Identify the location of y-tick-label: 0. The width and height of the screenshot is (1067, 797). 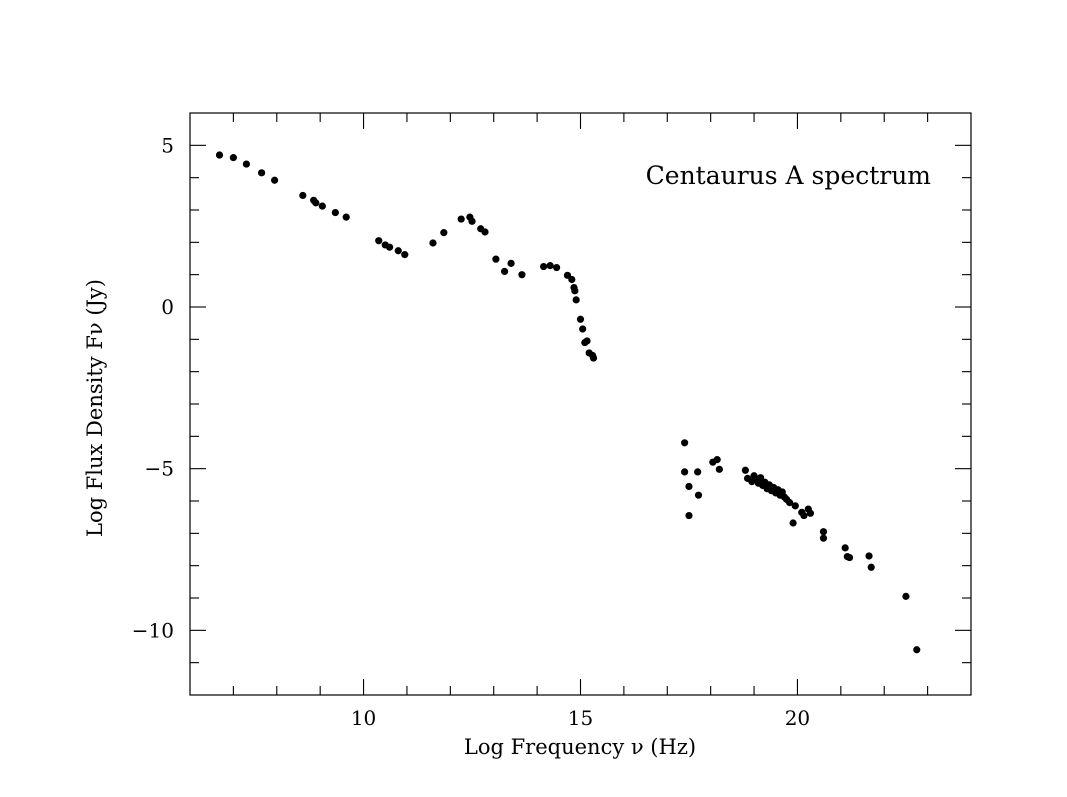
(167, 307).